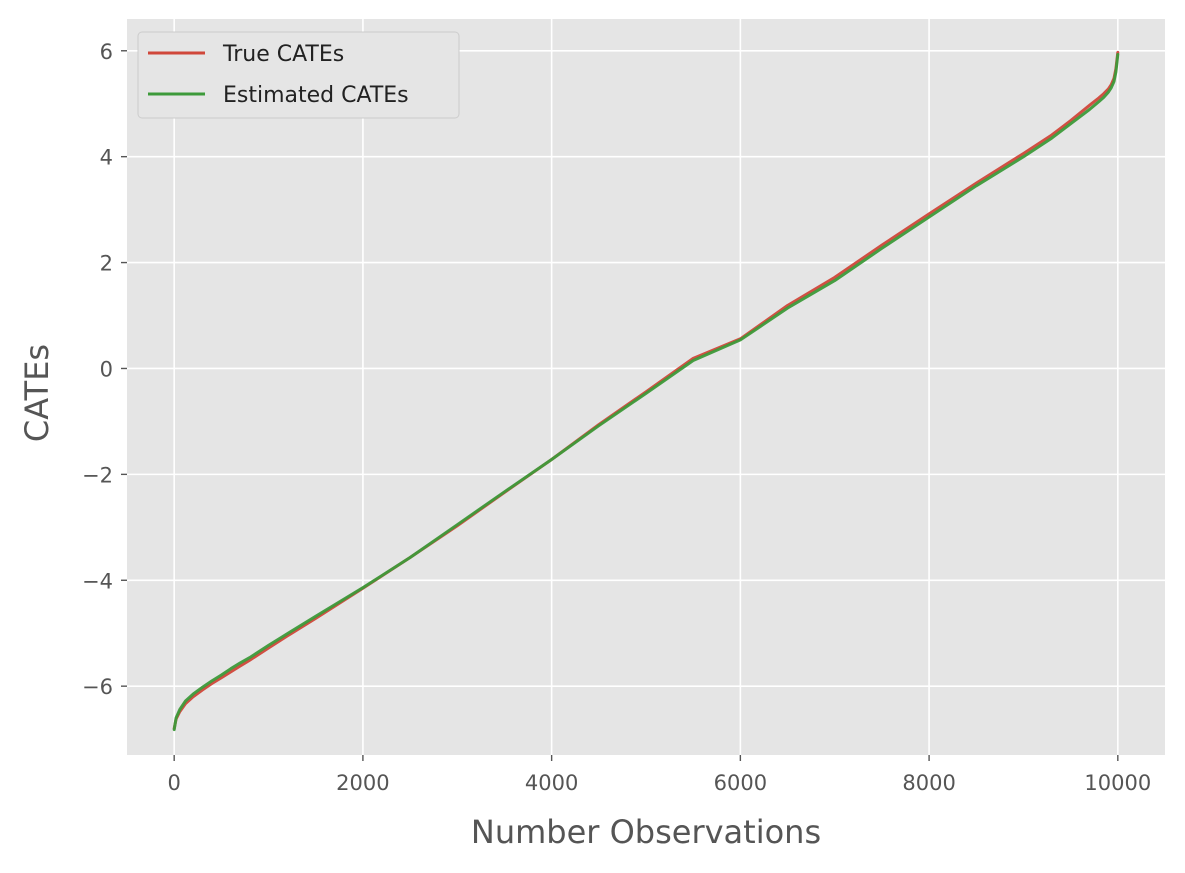  I want to click on x-tick-label: 10000, so click(1117, 783).